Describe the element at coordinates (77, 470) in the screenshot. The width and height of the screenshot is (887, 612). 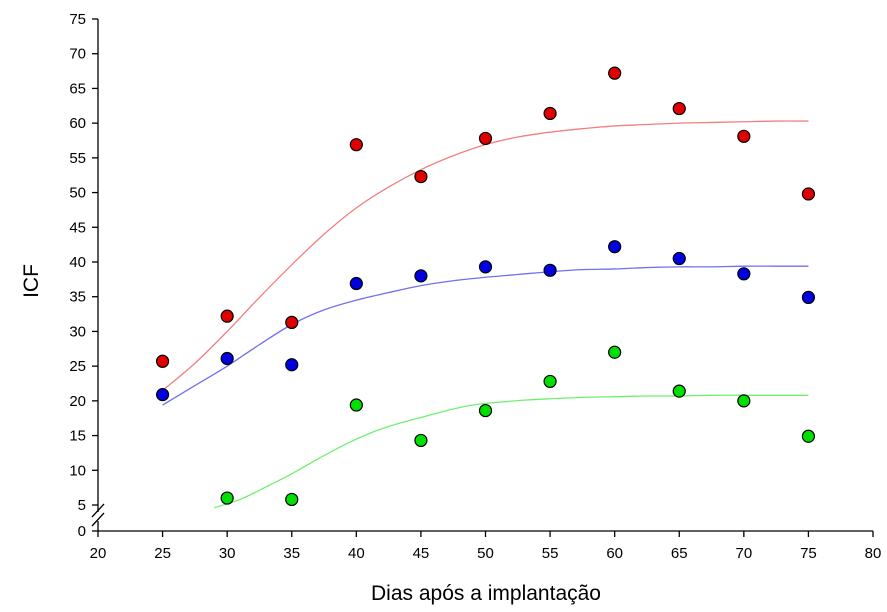
I see `y-tick-label: 10` at that location.